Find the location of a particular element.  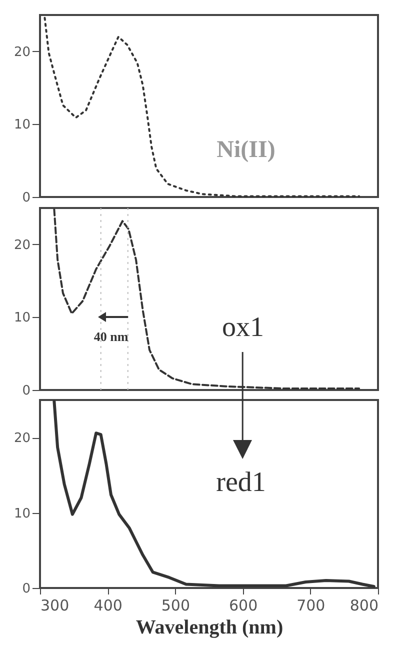

x-tick-label: 500 is located at coordinates (175, 605).